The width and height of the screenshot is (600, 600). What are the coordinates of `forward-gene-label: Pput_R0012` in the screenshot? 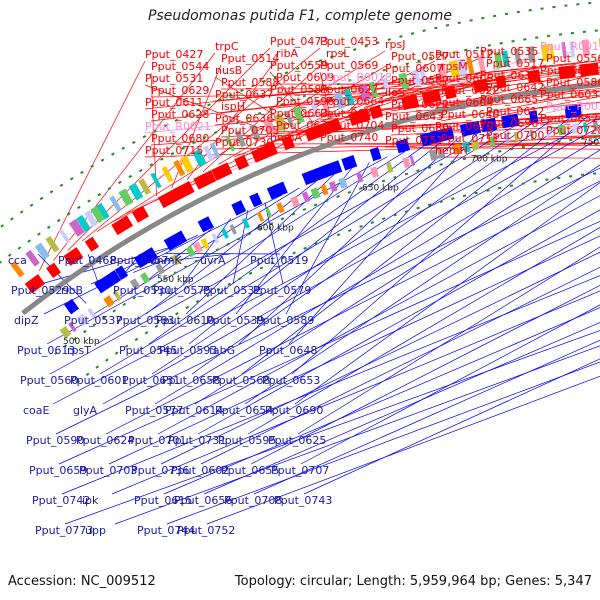 It's located at (570, 46).